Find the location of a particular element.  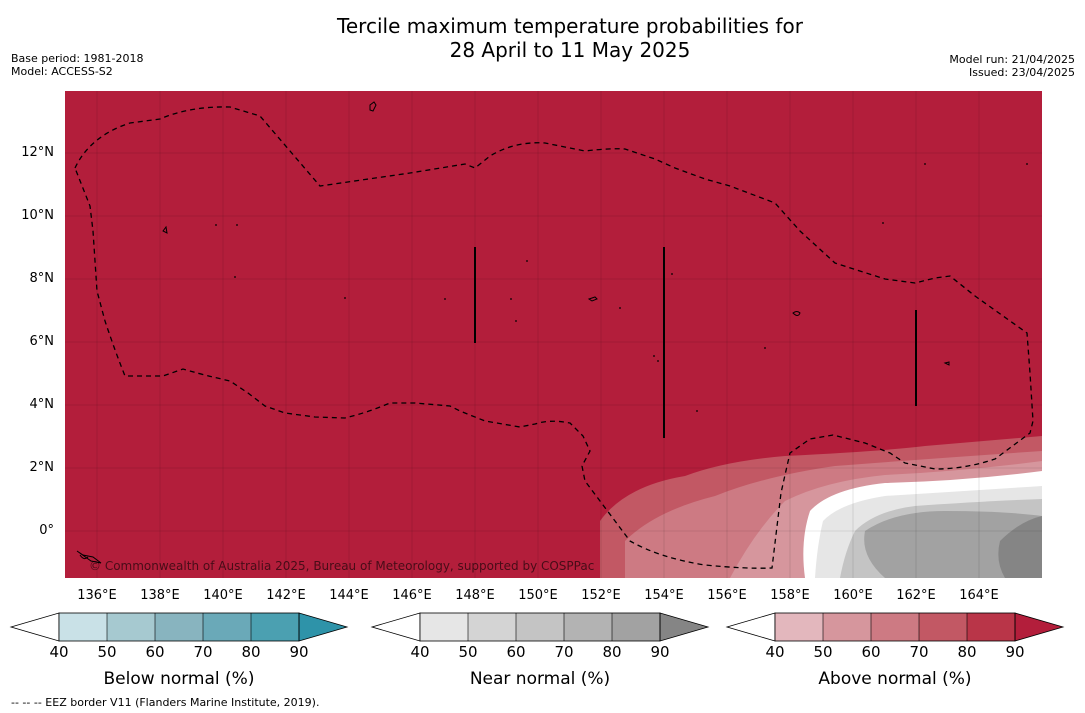

lat-label-2n: 2°N is located at coordinates (42, 467).